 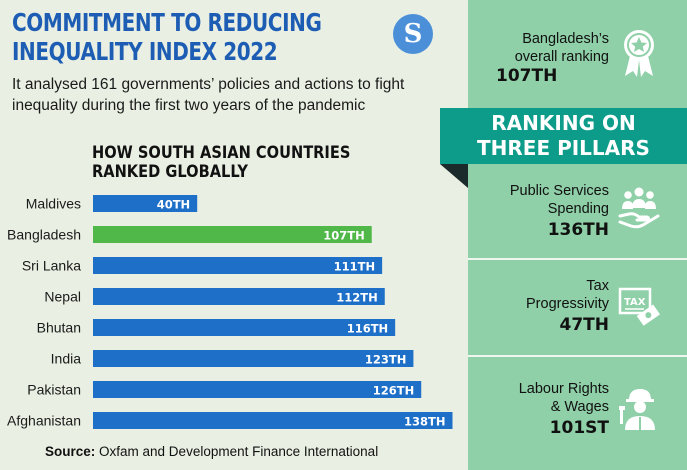 What do you see at coordinates (367, 329) in the screenshot?
I see `data-label-bhutan: 116TH` at bounding box center [367, 329].